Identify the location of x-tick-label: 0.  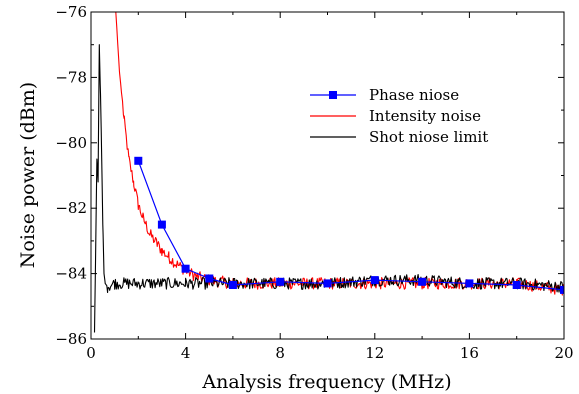
(91, 353).